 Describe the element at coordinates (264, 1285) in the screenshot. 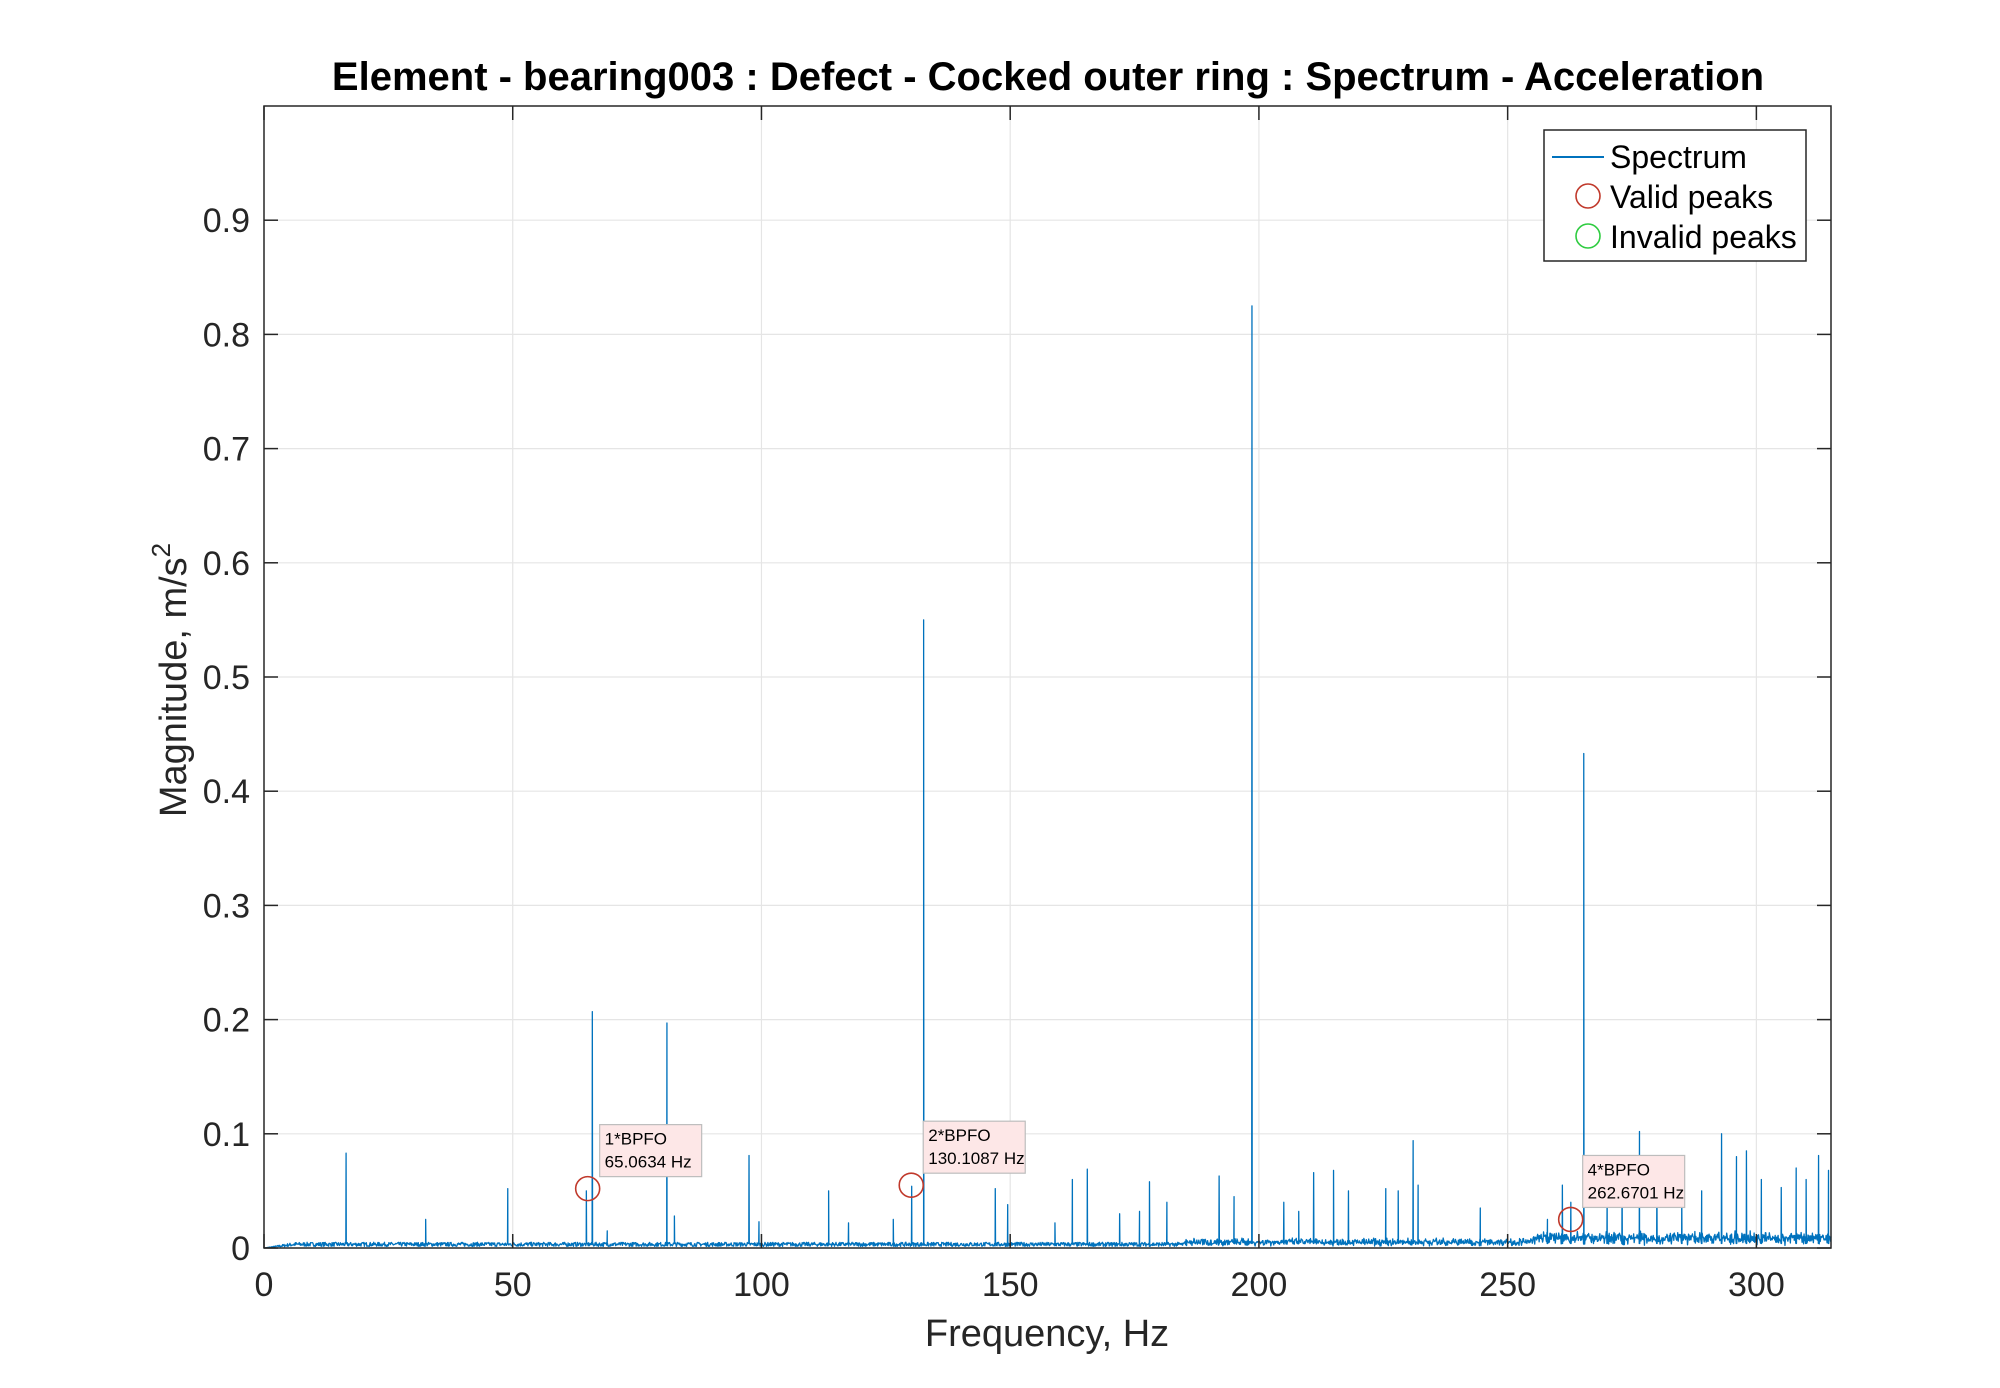

I see `x-tick-label: 0` at that location.